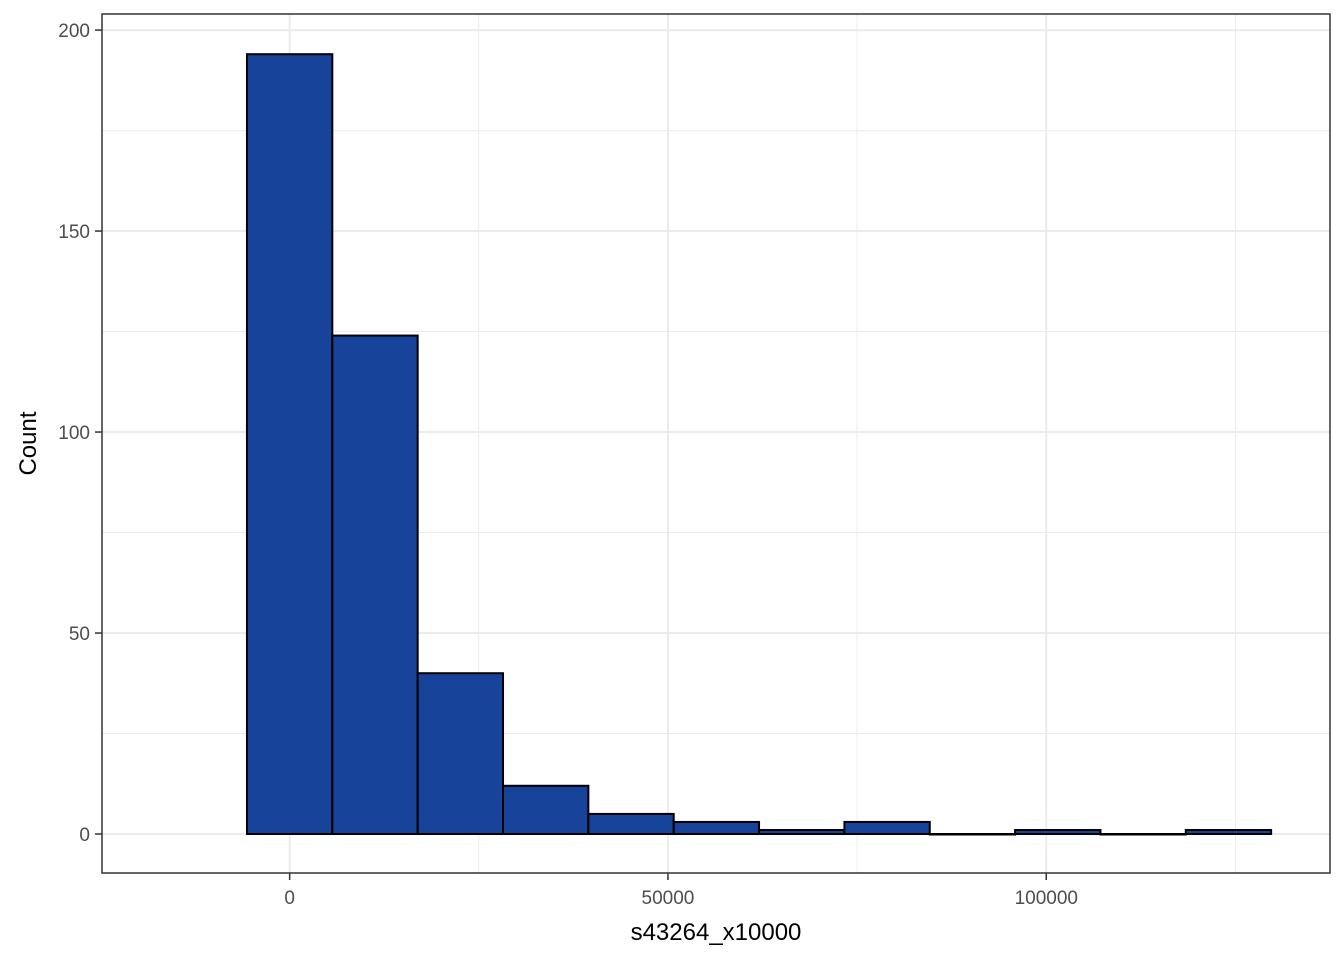  What do you see at coordinates (84, 835) in the screenshot?
I see `y-tick-label: 0` at bounding box center [84, 835].